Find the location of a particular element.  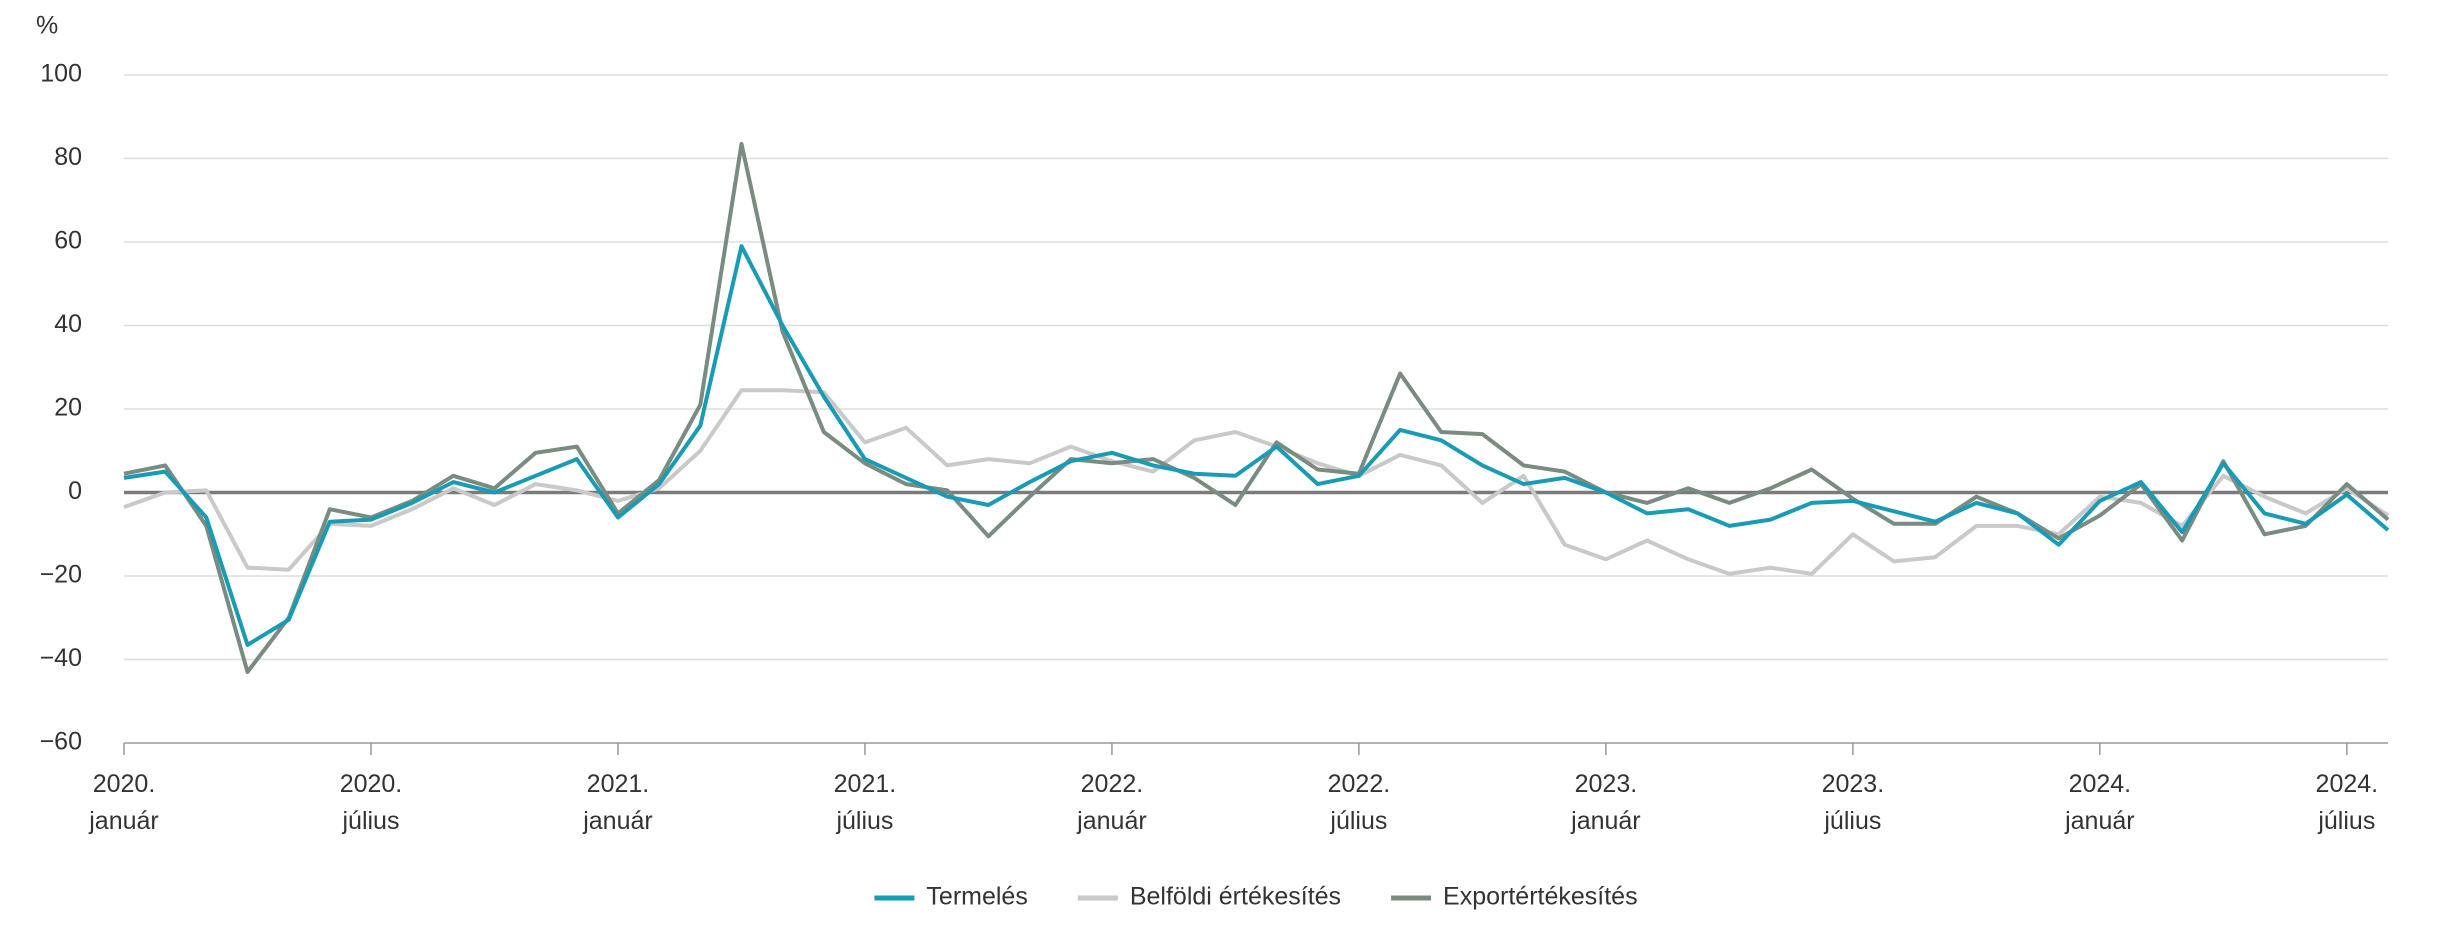

y-tick-label: 20 is located at coordinates (68, 408).